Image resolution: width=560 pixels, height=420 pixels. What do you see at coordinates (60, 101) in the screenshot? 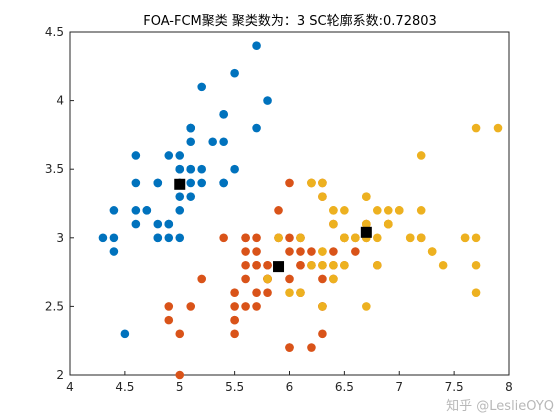
I see `y-tick-label: 4` at bounding box center [60, 101].